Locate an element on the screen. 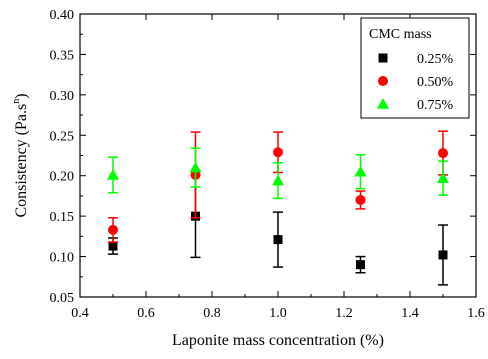 This screenshot has width=488, height=359. y-axis-title-sup: n is located at coordinates (16, 101).